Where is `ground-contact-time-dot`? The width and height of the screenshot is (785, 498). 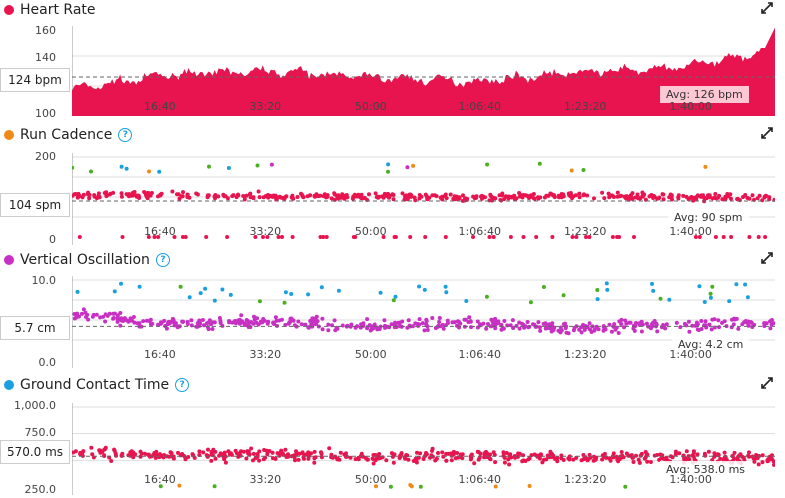 ground-contact-time-dot is located at coordinates (9, 385).